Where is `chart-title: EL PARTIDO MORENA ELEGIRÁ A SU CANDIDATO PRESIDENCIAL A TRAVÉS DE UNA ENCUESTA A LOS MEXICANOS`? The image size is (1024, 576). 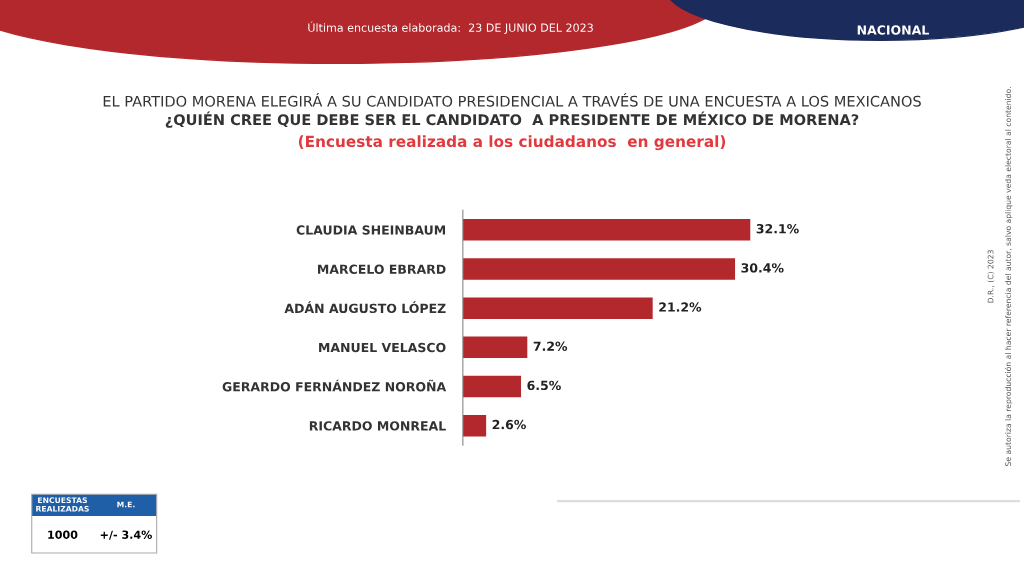
chart-title: EL PARTIDO MORENA ELEGIRÁ A SU CANDIDATO PRESIDENCIAL A TRAVÉS DE UNA ENCUESTA A LOS MEXICANOS is located at coordinates (512, 100).